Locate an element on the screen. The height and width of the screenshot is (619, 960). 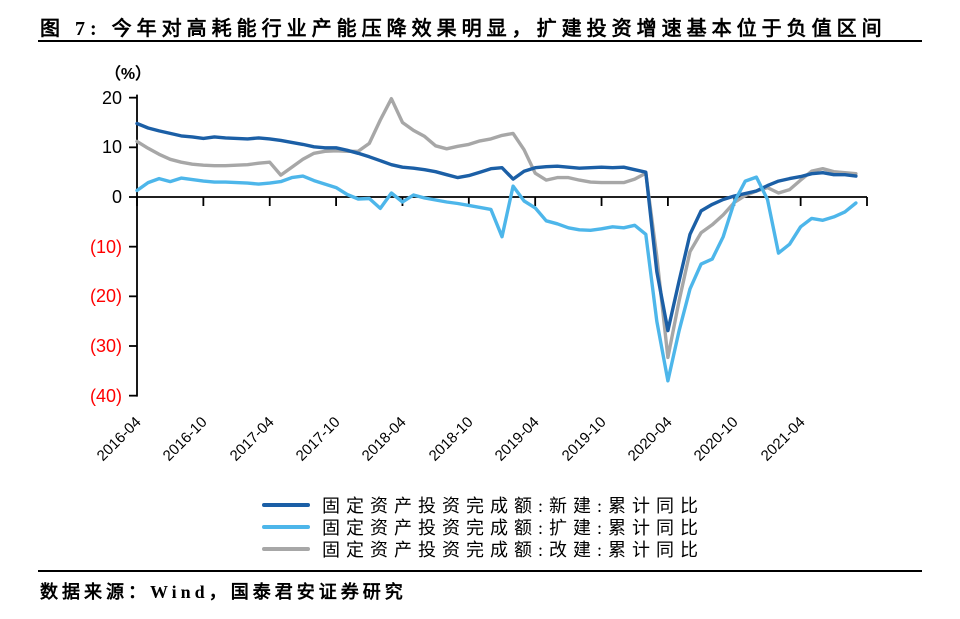
legend-label: 固定资产投资完成额:改建:累计同比 is located at coordinates (513, 550).